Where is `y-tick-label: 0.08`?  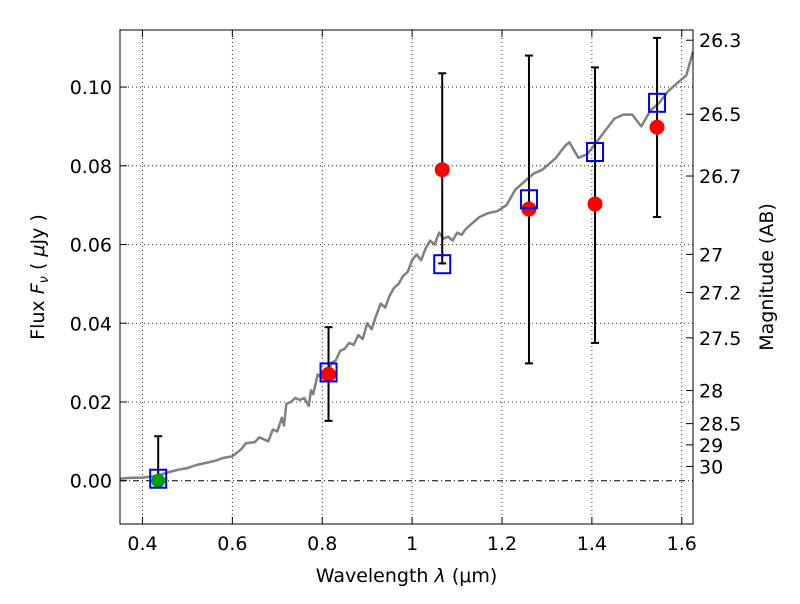 y-tick-label: 0.08 is located at coordinates (91, 167).